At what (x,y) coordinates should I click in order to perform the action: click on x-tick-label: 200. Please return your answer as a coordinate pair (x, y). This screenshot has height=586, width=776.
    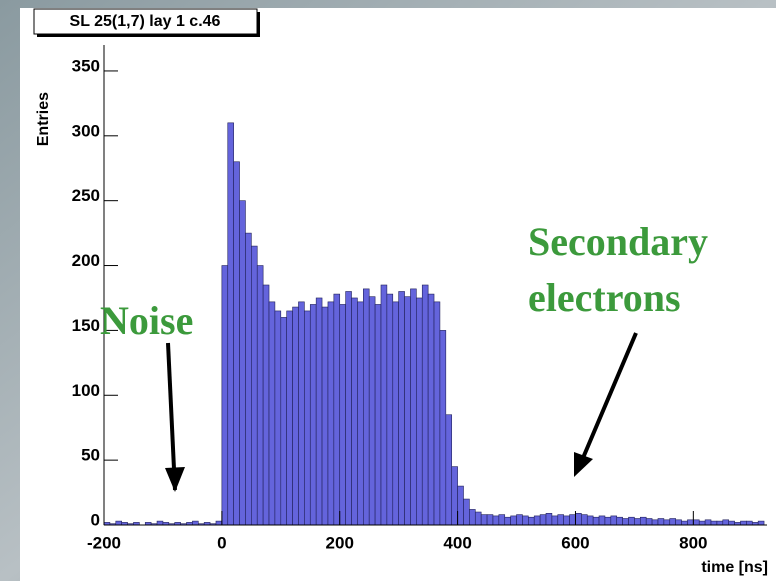
    Looking at the image, I should click on (340, 542).